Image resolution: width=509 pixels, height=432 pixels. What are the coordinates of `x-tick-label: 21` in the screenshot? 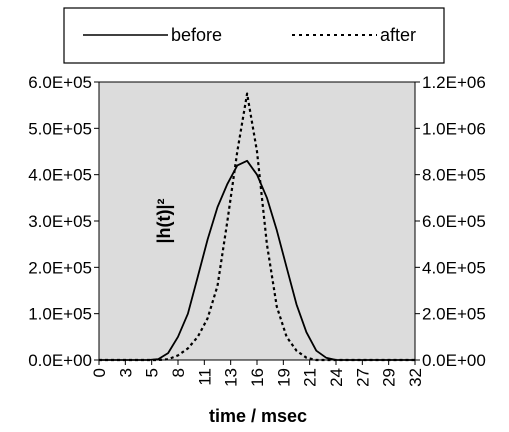 It's located at (310, 377).